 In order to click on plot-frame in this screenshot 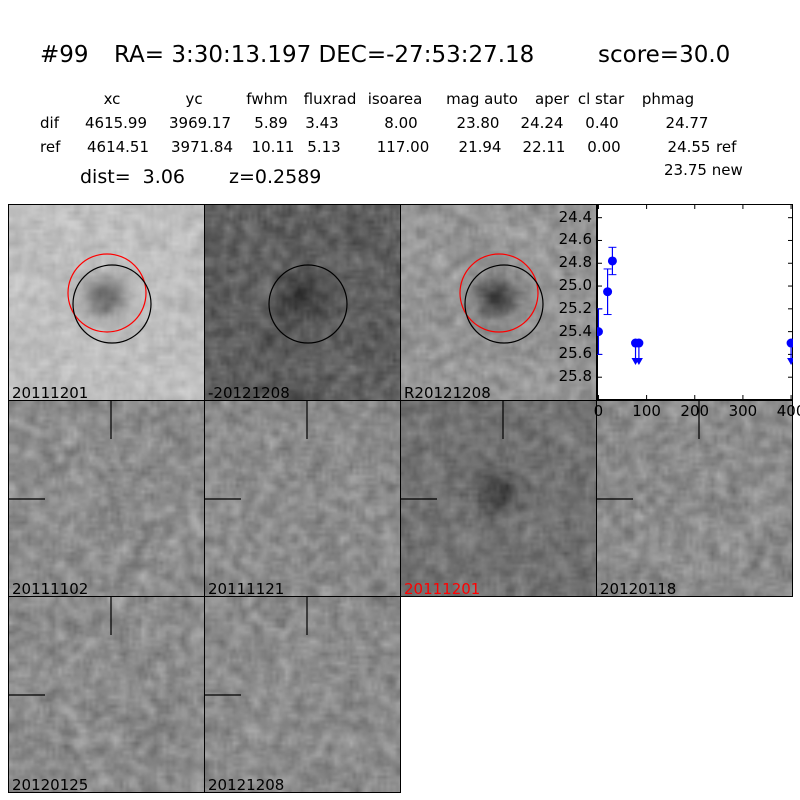, I will do `click(695, 302)`.